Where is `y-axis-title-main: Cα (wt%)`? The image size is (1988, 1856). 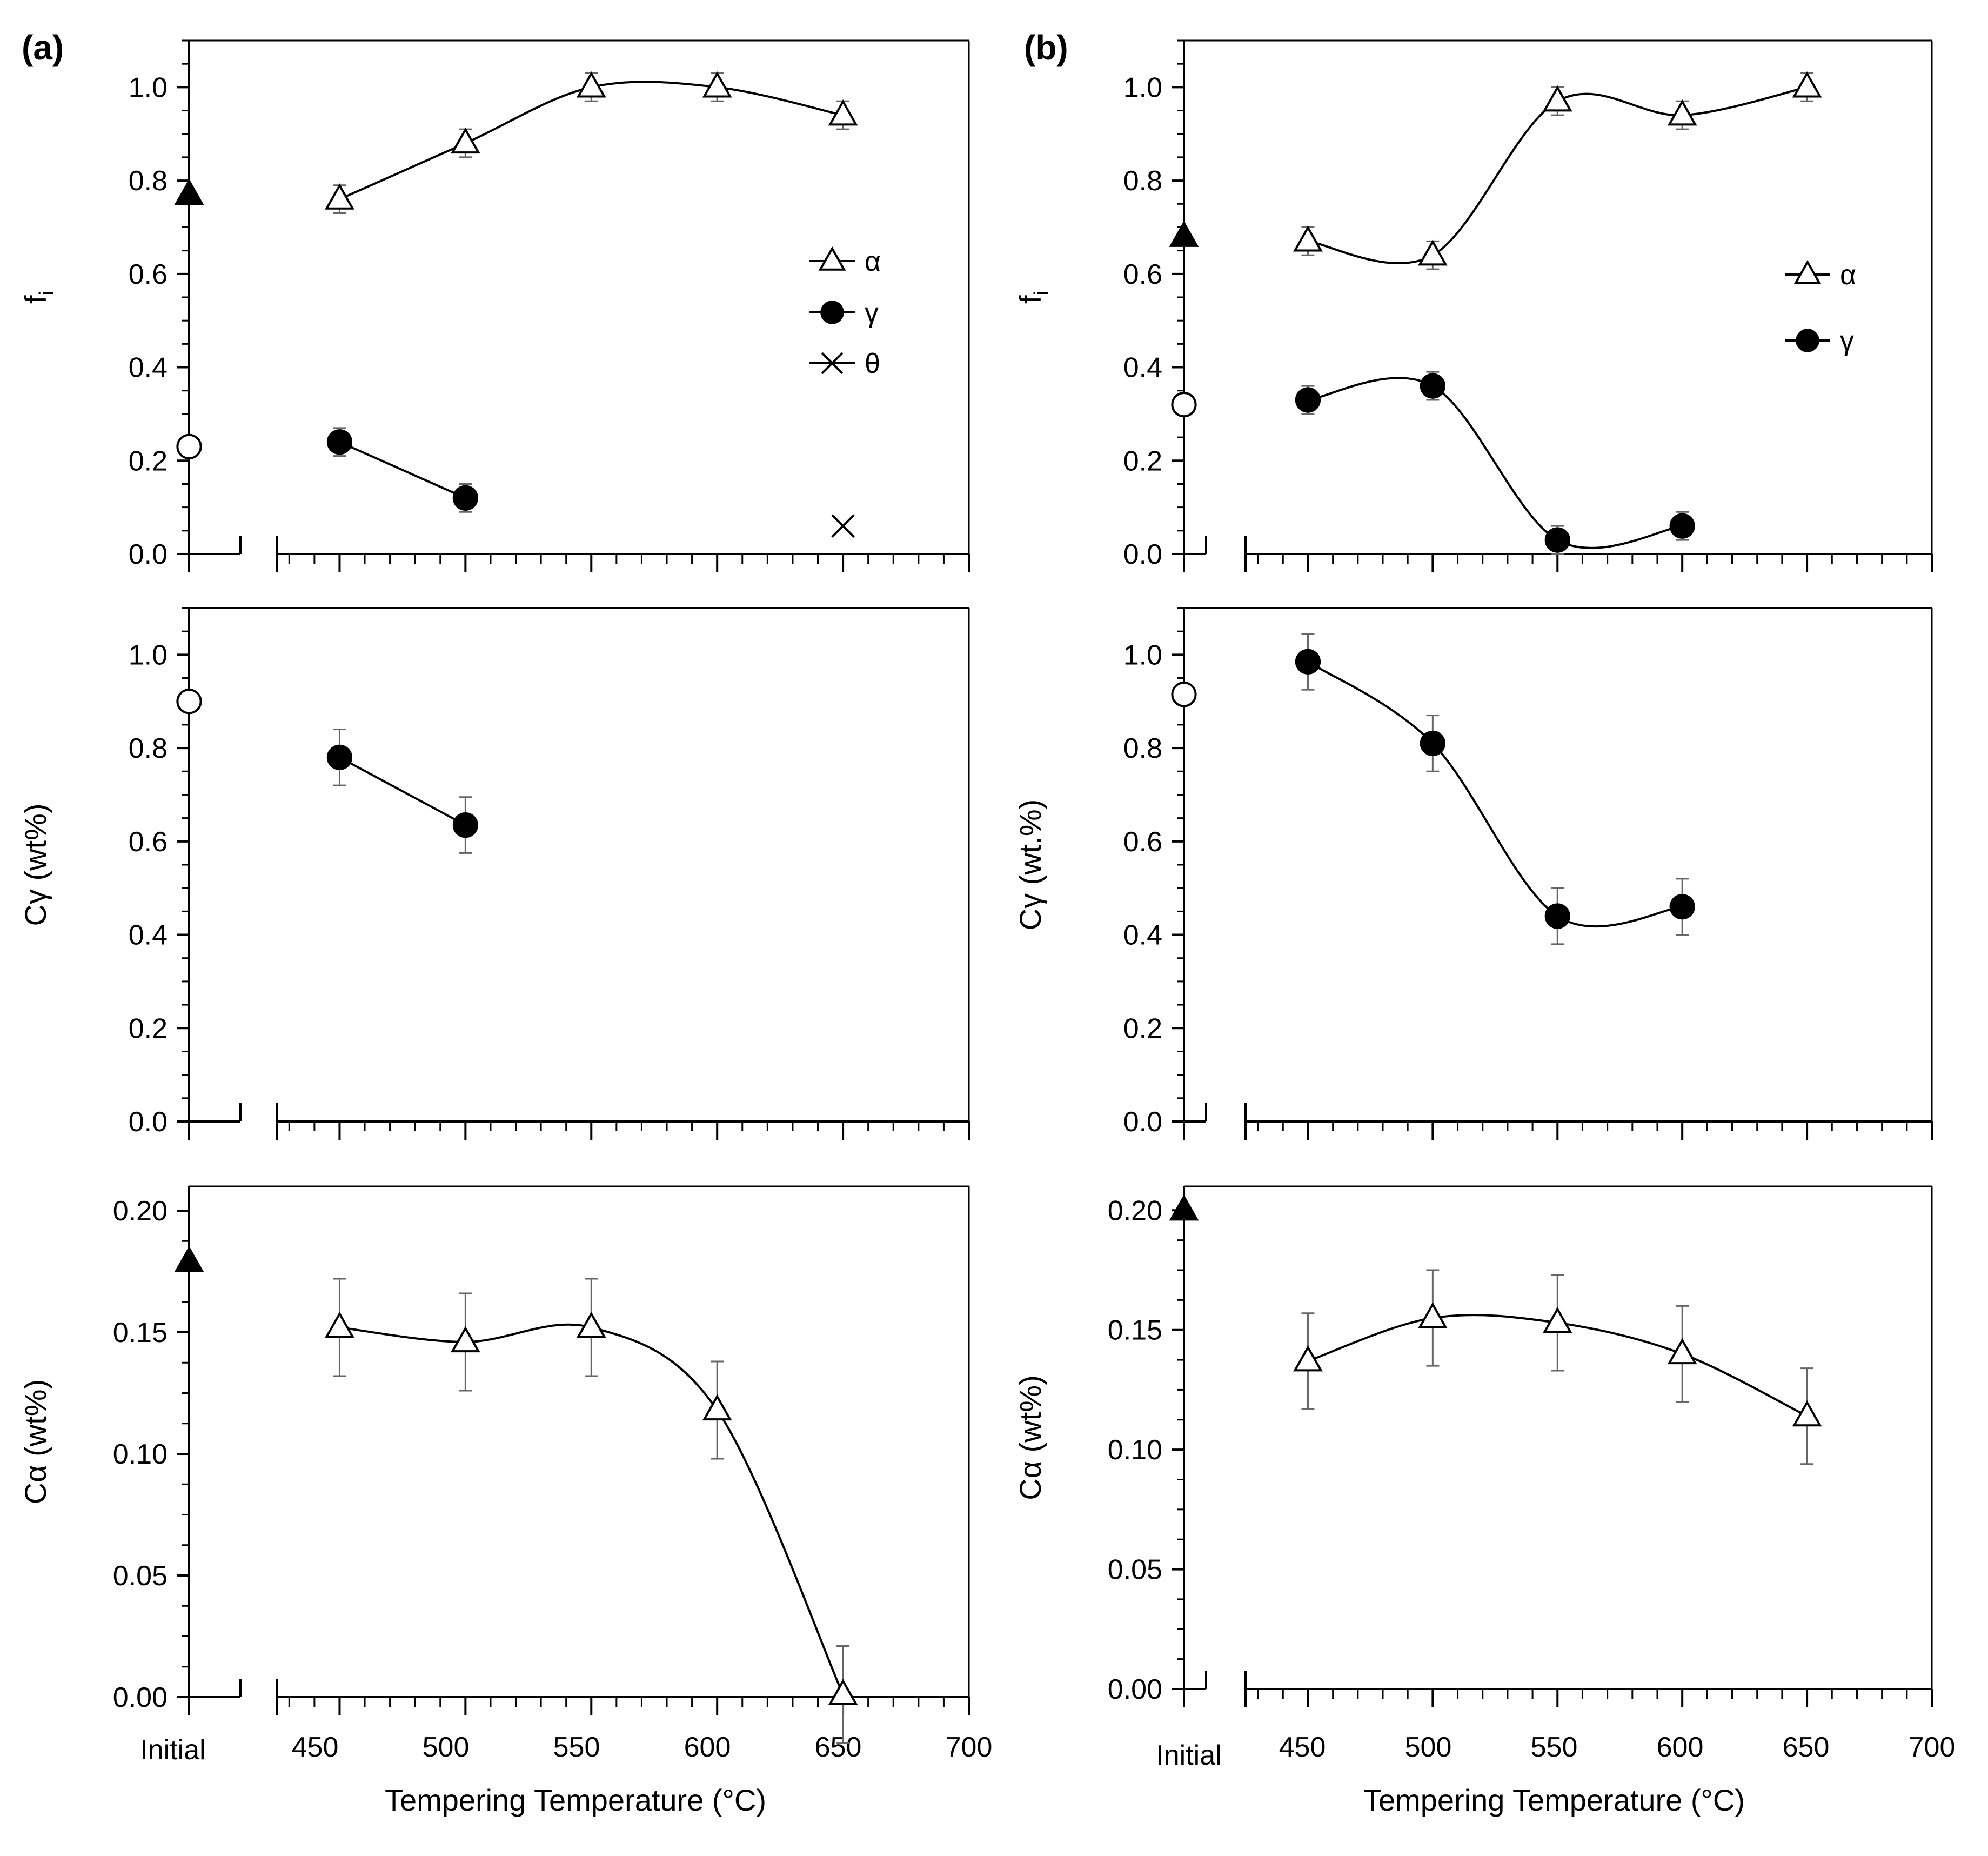
y-axis-title-main: Cα (wt%) is located at coordinates (1030, 1437).